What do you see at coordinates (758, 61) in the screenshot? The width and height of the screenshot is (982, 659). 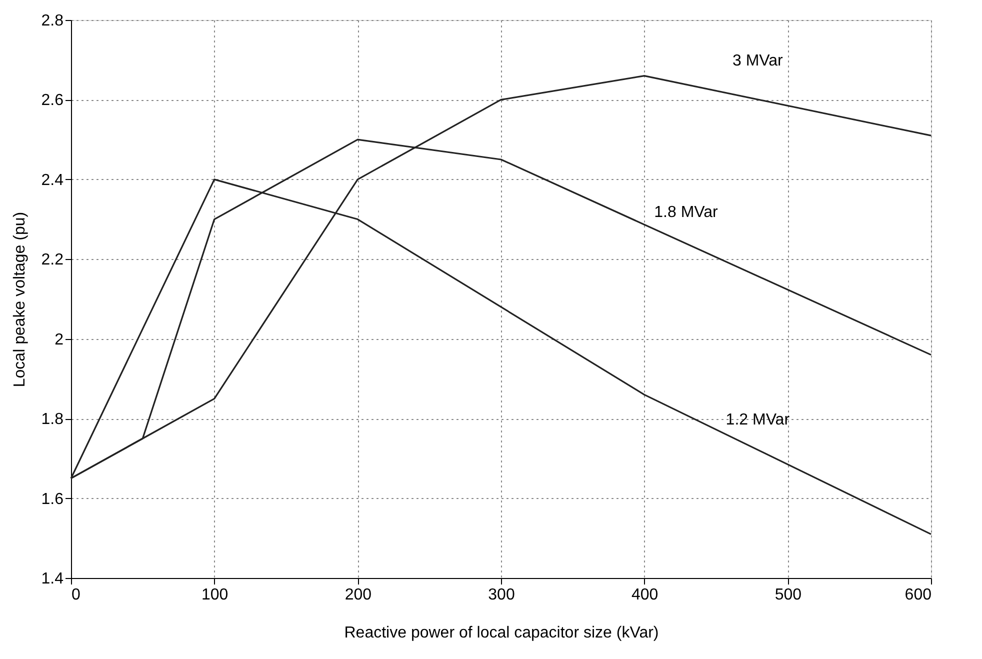 I see `series-label: 3 MVar` at bounding box center [758, 61].